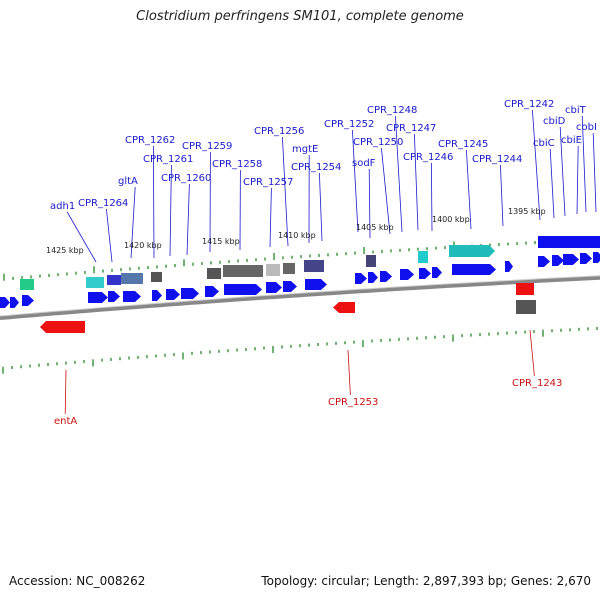 This screenshot has height=600, width=600. I want to click on scale-label: 1415 kbp, so click(221, 241).